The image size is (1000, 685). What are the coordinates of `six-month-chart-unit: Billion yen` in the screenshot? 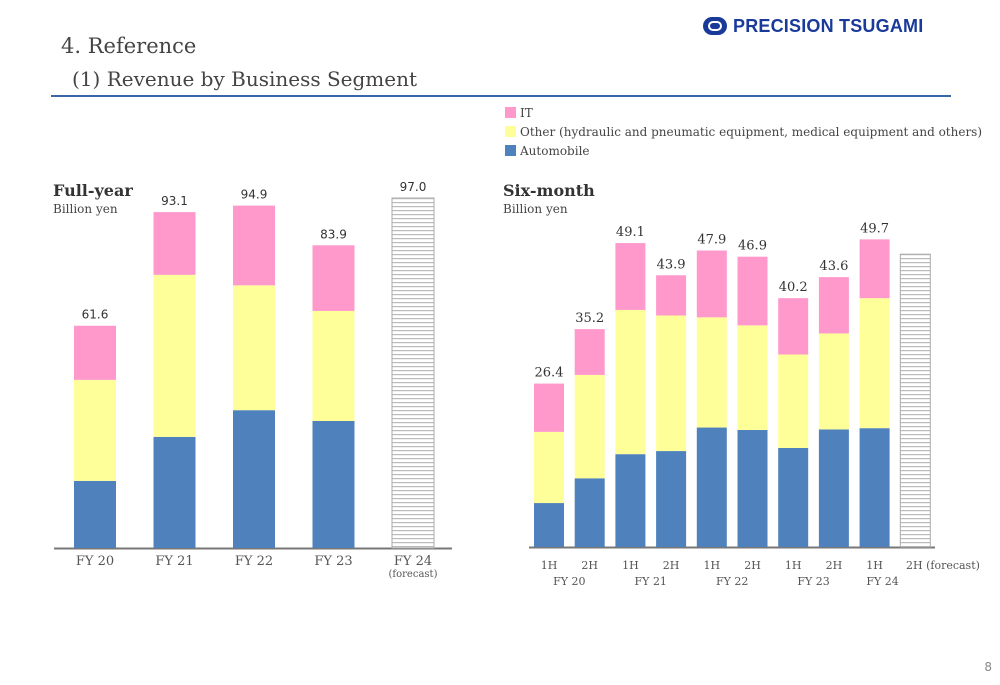 It's located at (535, 209).